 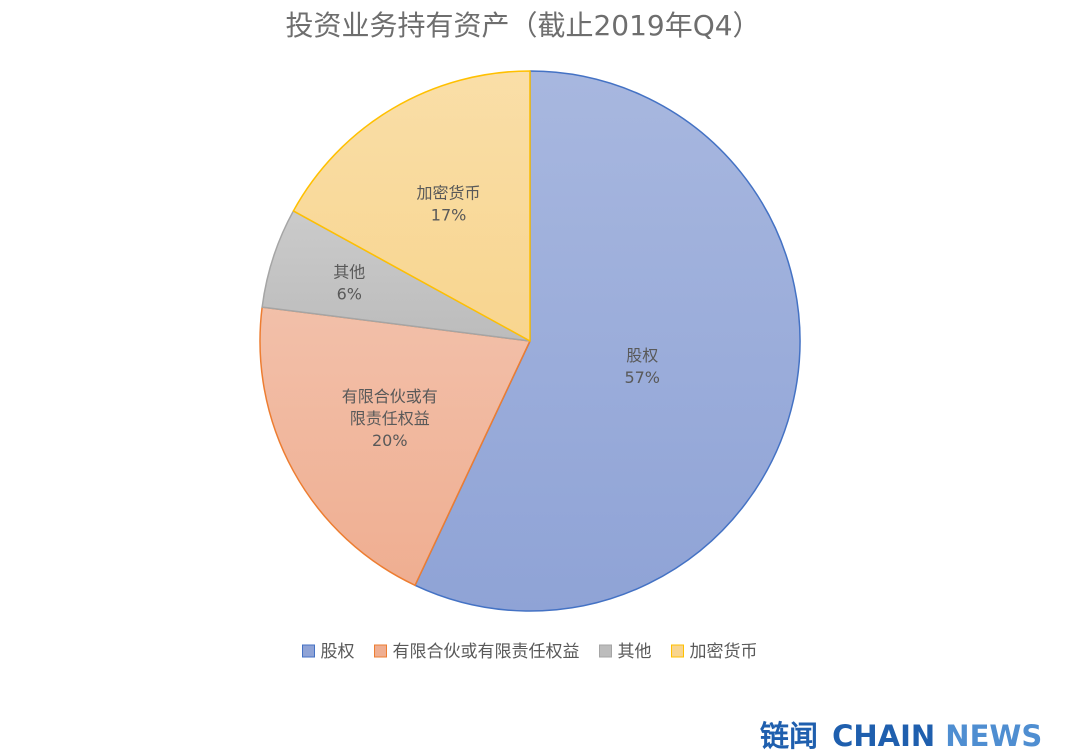 What do you see at coordinates (724, 652) in the screenshot?
I see `legend-label: 加密货币` at bounding box center [724, 652].